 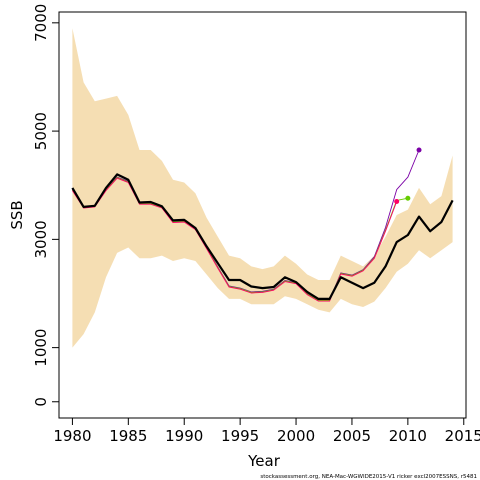 What do you see at coordinates (17, 214) in the screenshot?
I see `y-axis-title: SSB` at bounding box center [17, 214].